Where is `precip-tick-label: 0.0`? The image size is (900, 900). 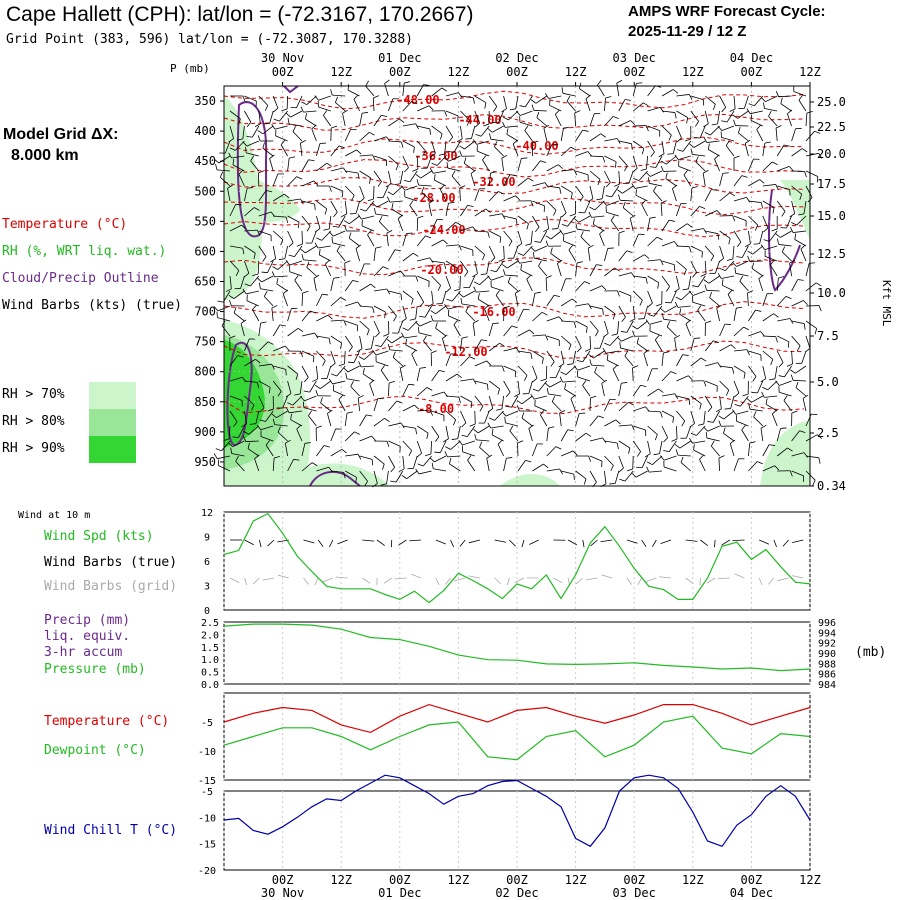
precip-tick-label: 0.0 is located at coordinates (210, 685).